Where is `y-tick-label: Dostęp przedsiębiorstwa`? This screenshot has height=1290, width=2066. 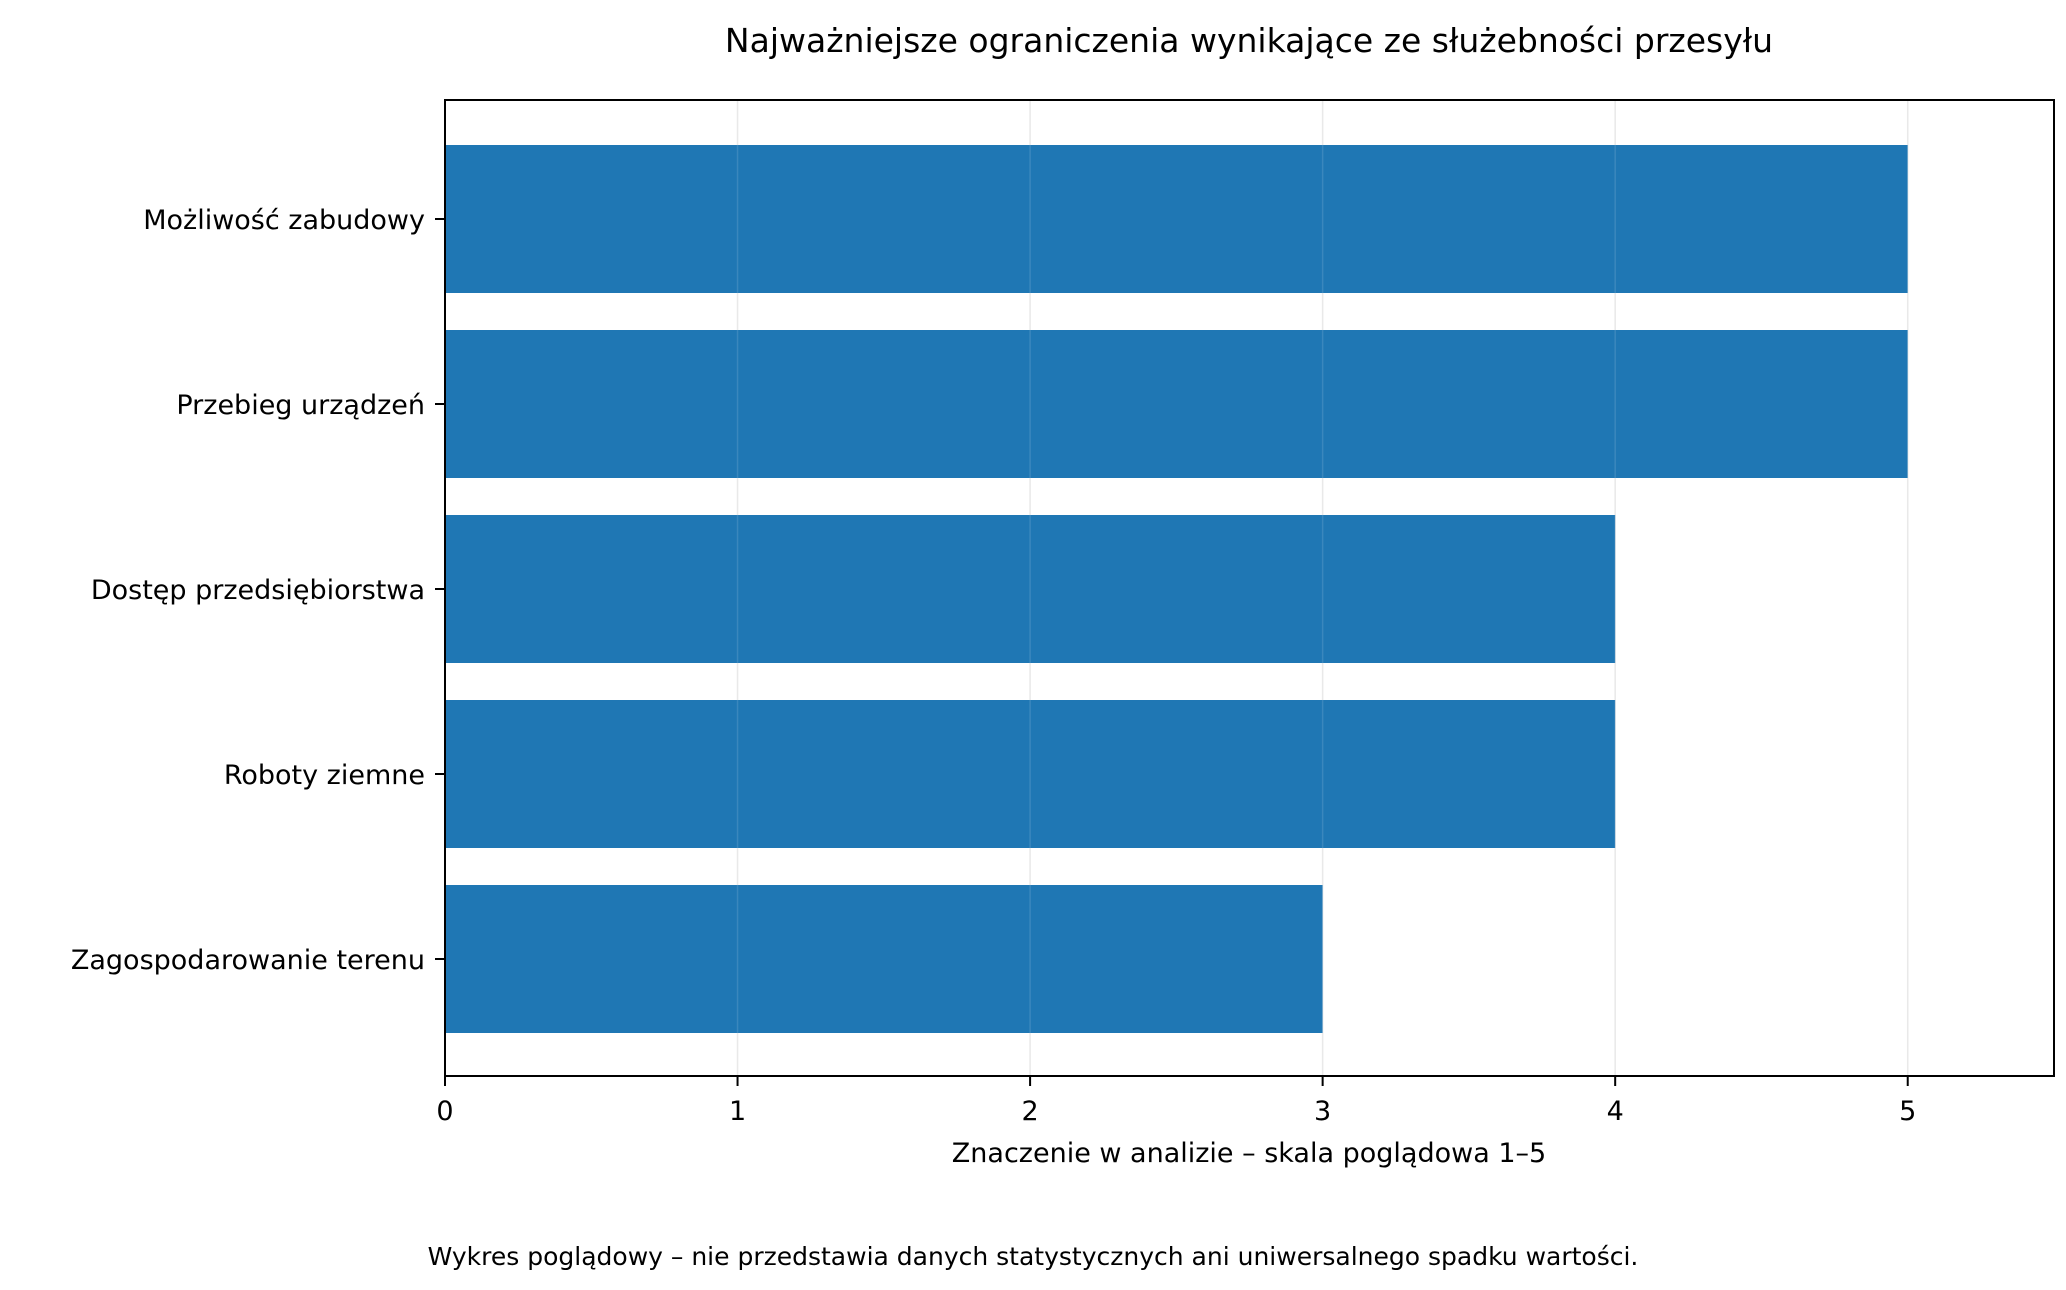 y-tick-label: Dostęp przedsiębiorstwa is located at coordinates (258, 590).